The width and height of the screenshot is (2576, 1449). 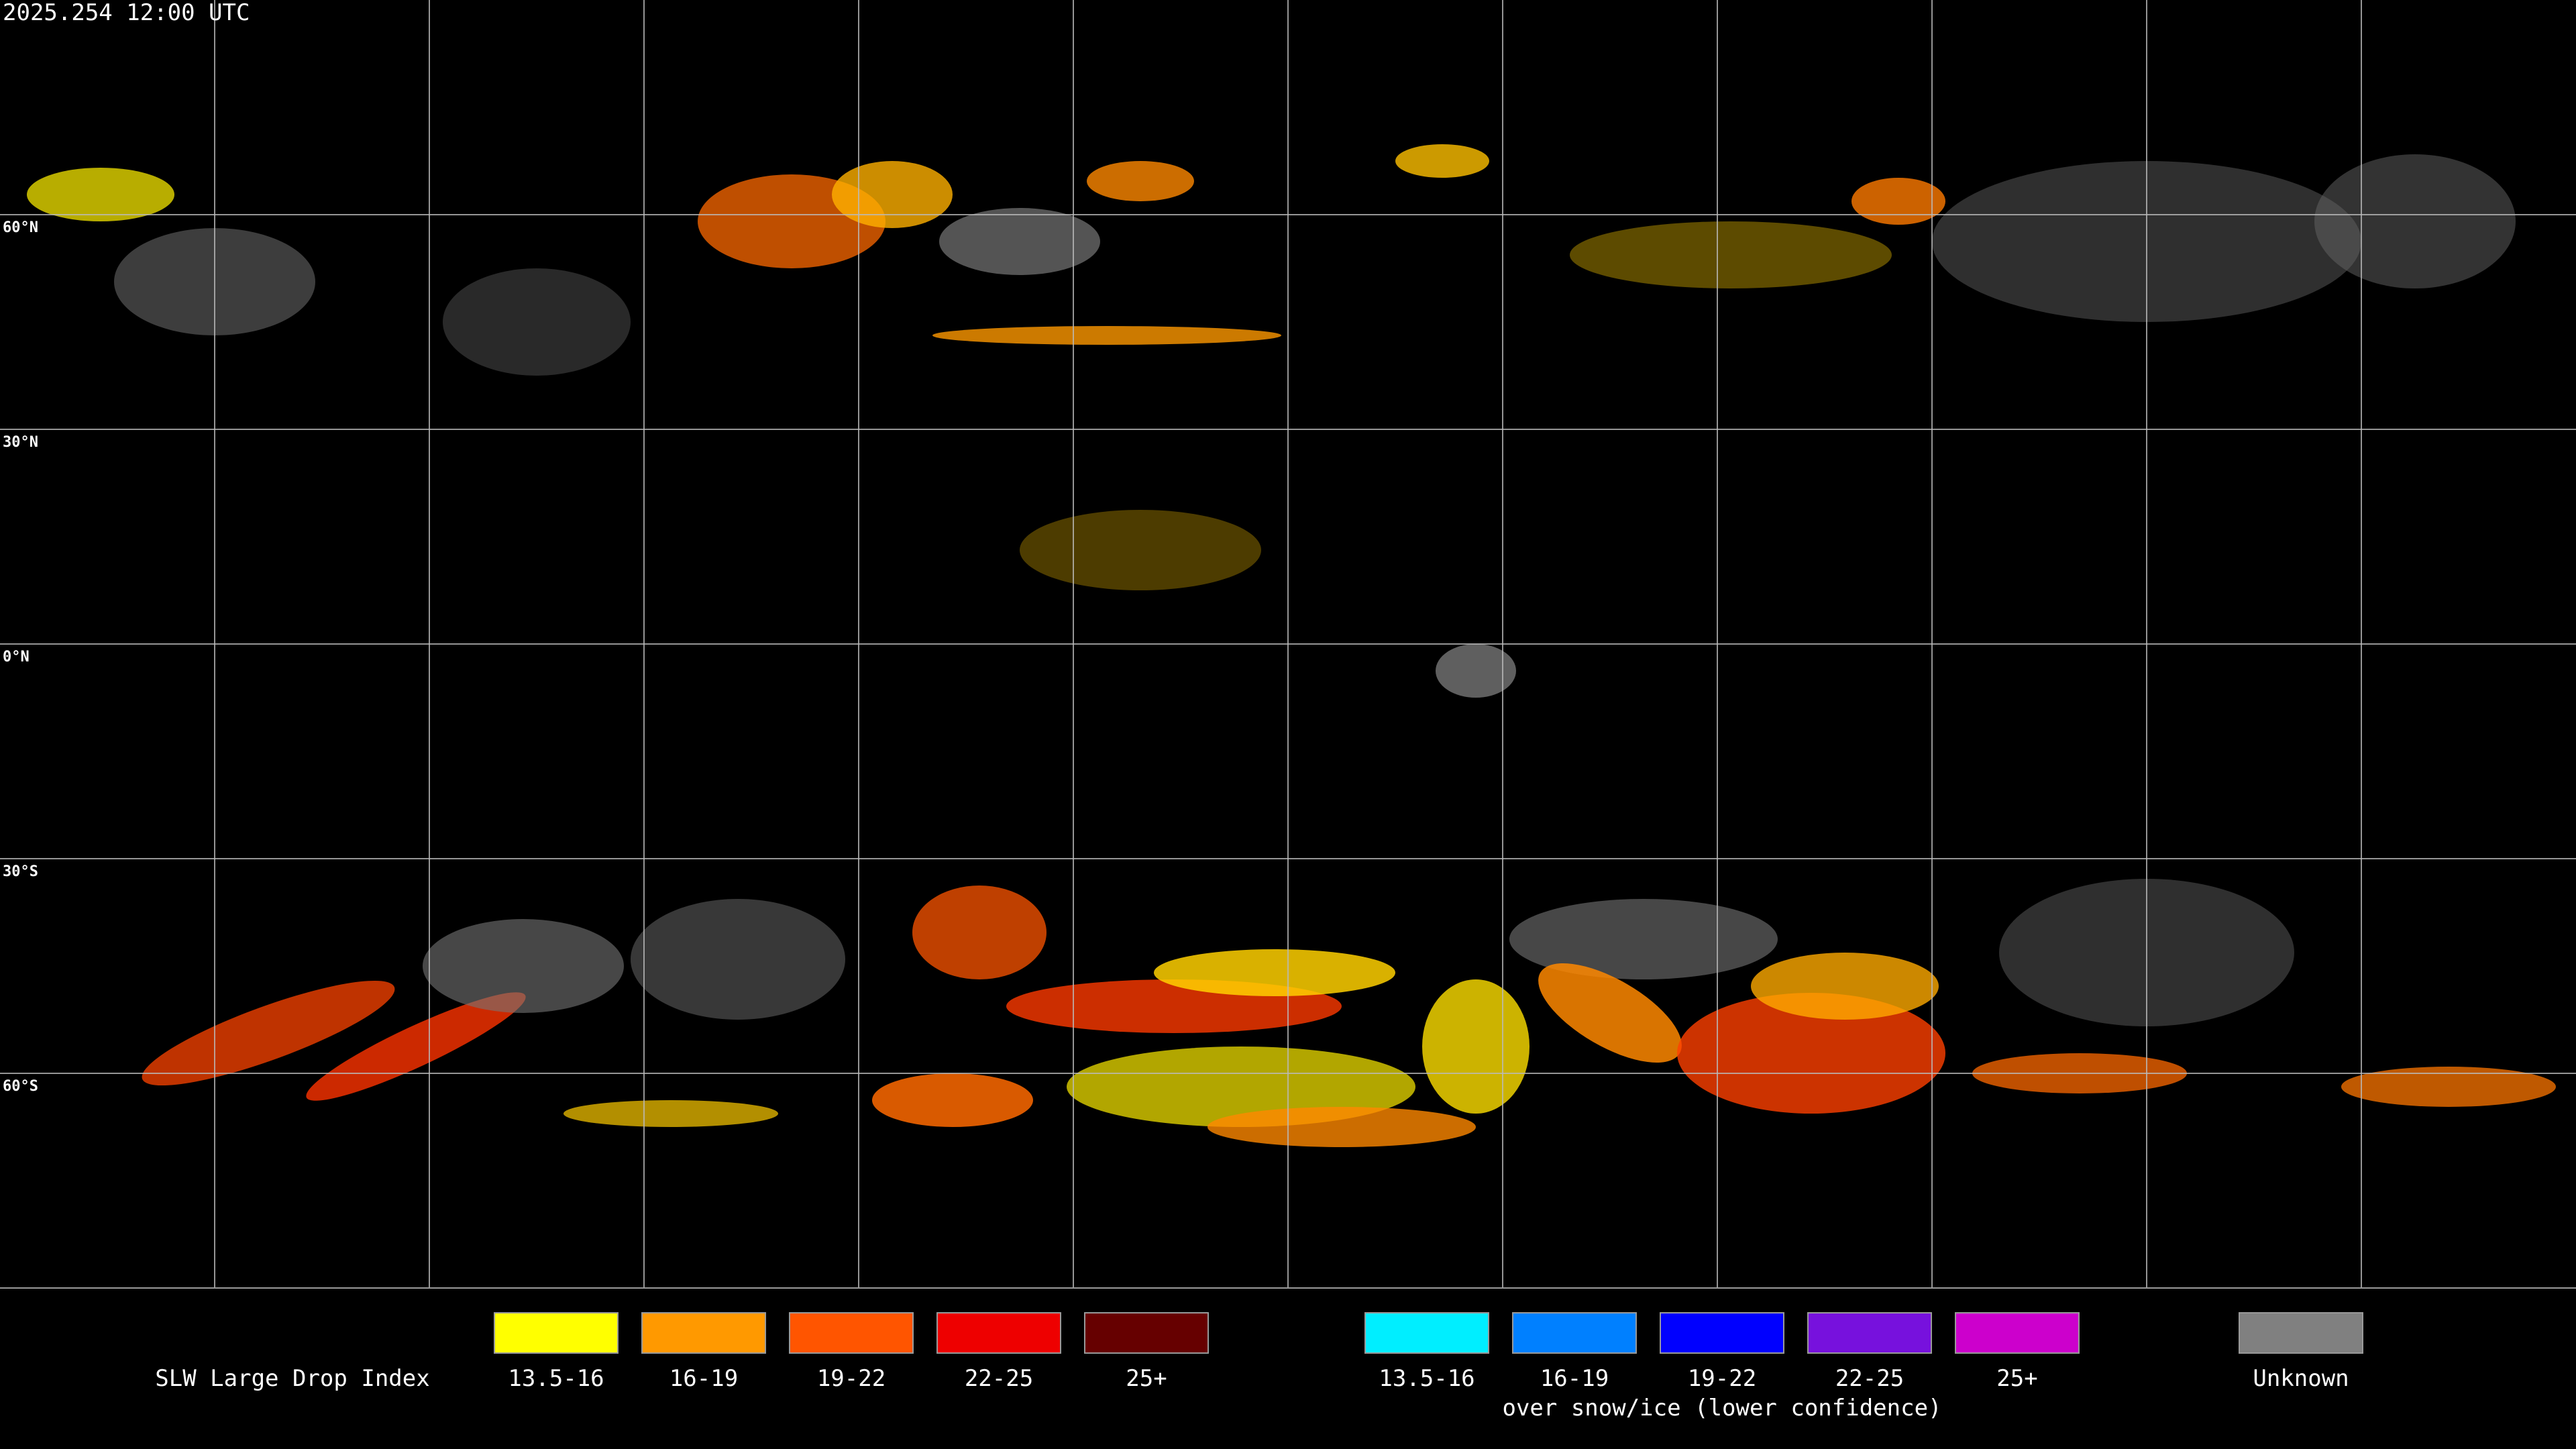 I want to click on lat-label: 0°N, so click(x=16, y=657).